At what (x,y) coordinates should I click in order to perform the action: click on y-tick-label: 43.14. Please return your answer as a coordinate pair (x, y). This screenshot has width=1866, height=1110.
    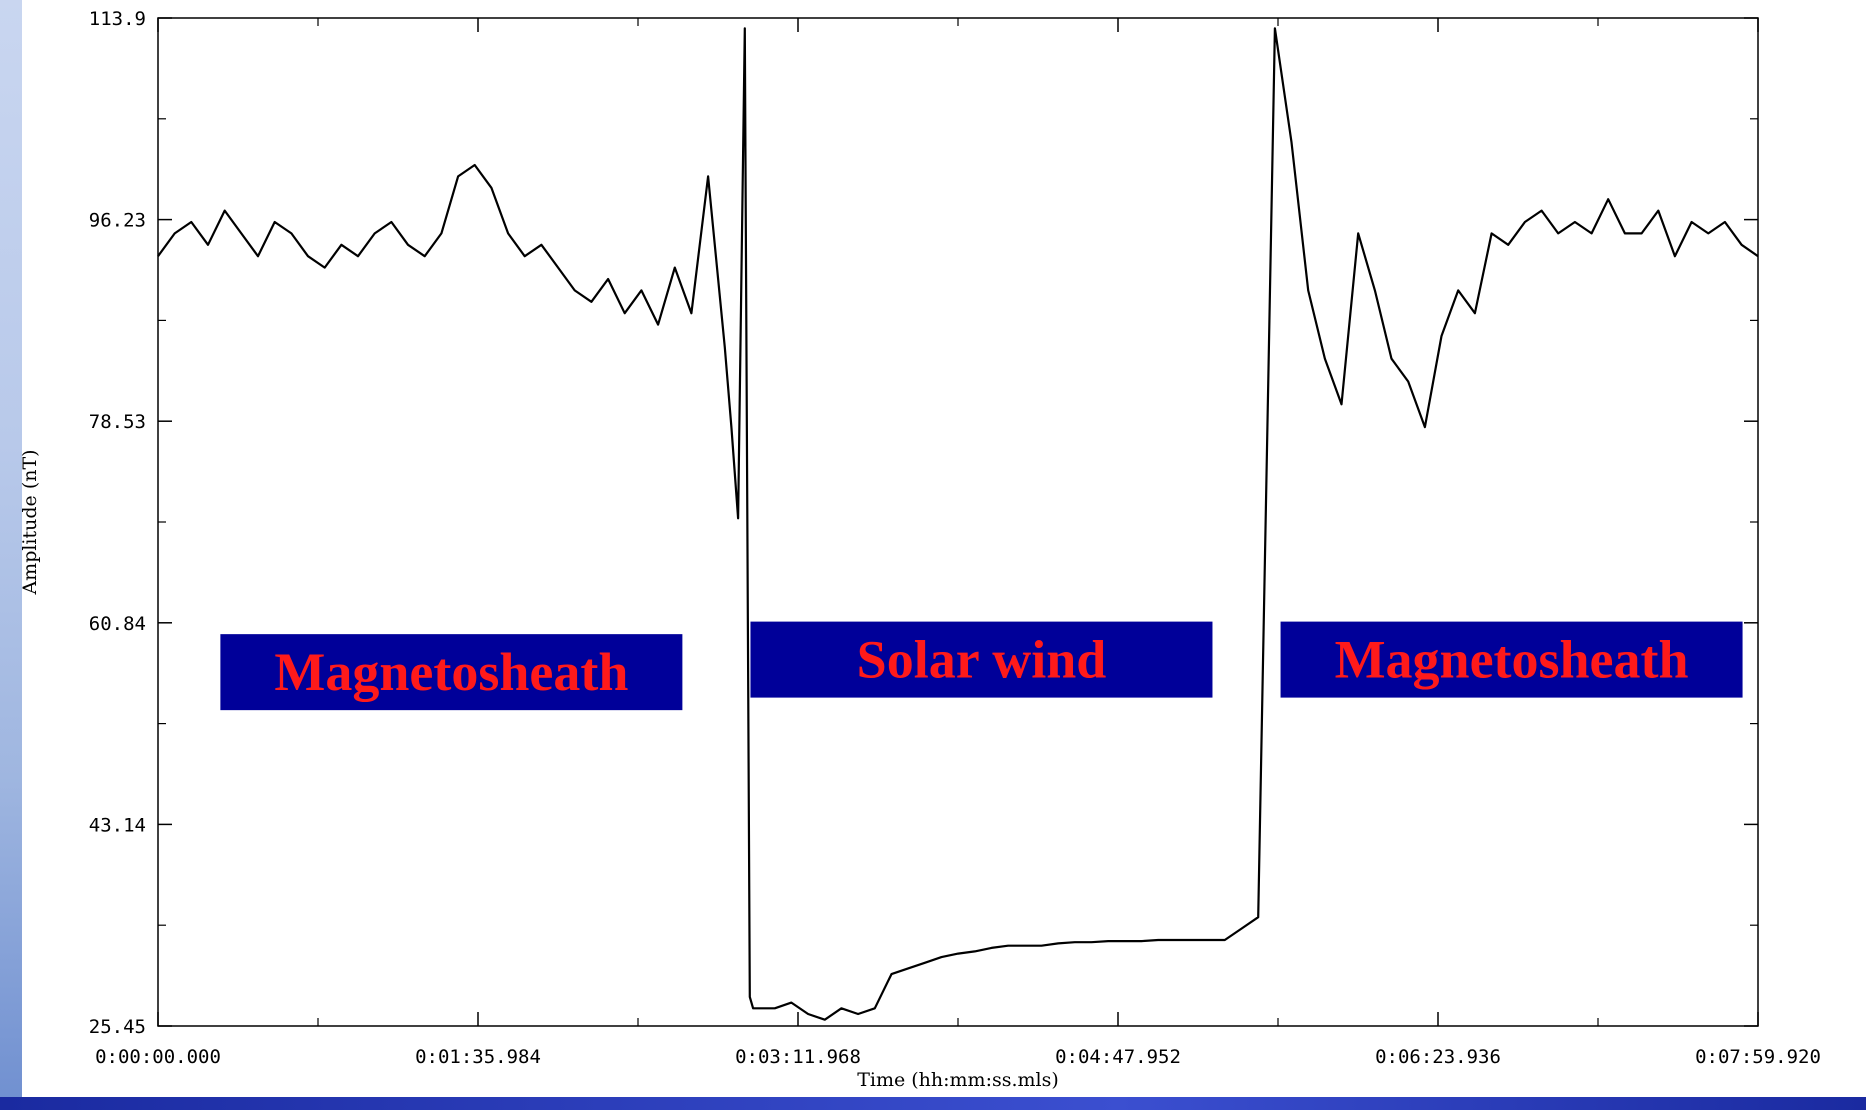
    Looking at the image, I should click on (117, 825).